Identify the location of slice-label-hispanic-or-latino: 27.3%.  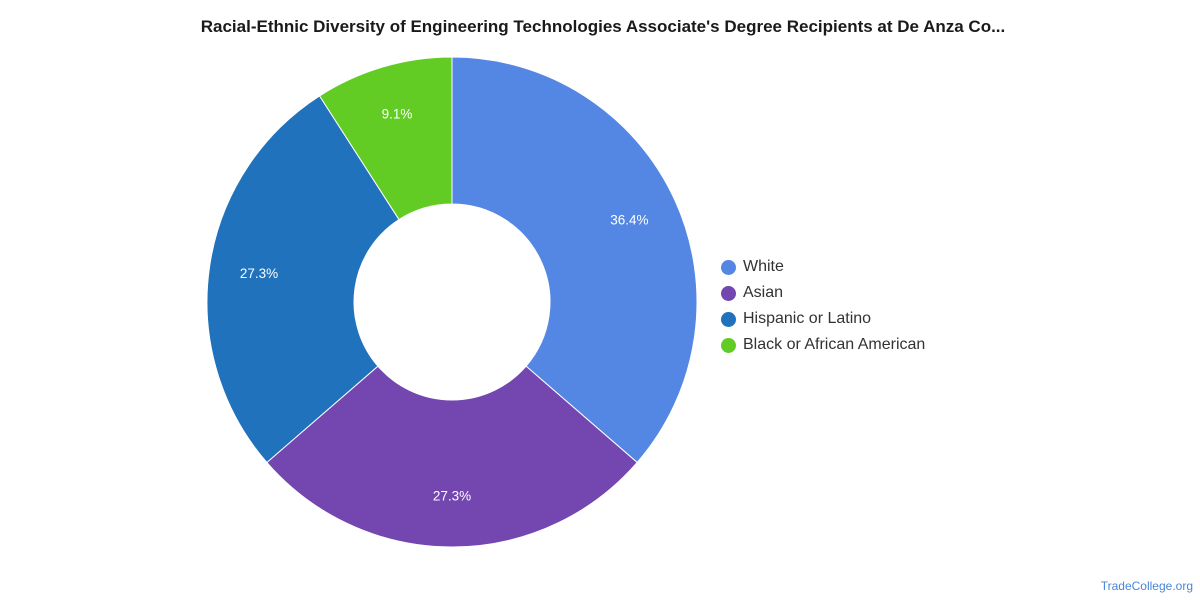
(259, 273).